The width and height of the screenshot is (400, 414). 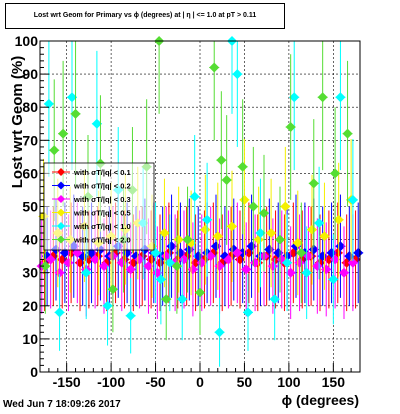 I want to click on y-tick-label: 20, so click(x=30, y=306).